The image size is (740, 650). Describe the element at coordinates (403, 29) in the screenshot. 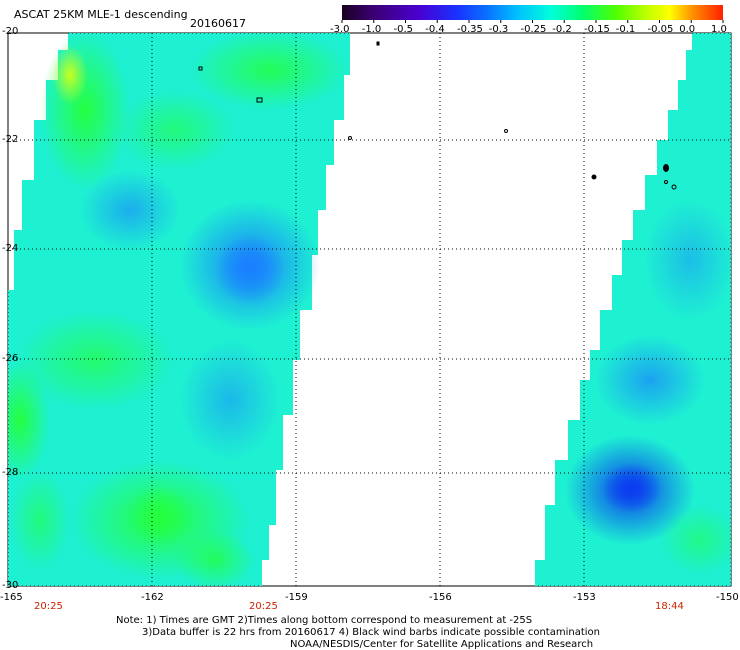

I see `colorbar-tick-label: -0.5` at that location.